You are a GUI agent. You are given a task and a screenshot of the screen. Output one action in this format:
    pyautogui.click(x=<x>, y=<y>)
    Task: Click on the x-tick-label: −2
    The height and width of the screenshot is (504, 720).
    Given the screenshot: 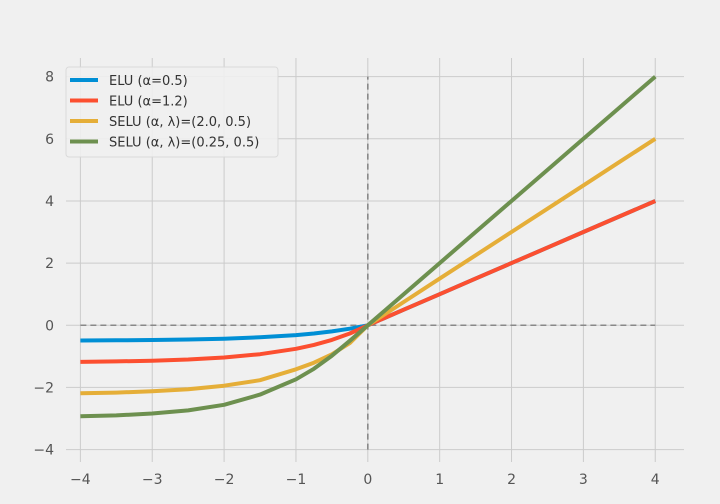 What is the action you would take?
    pyautogui.click(x=224, y=480)
    